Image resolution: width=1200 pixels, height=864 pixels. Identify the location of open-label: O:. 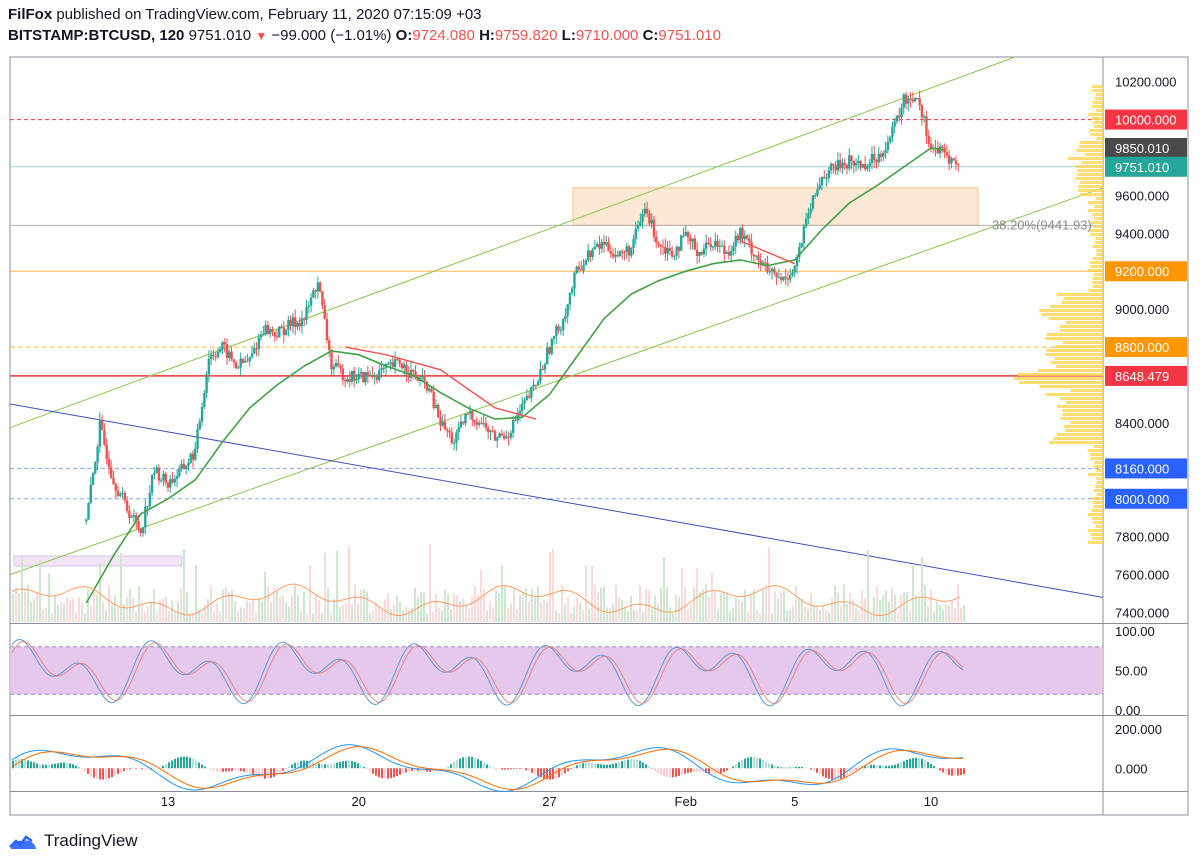
(404, 35).